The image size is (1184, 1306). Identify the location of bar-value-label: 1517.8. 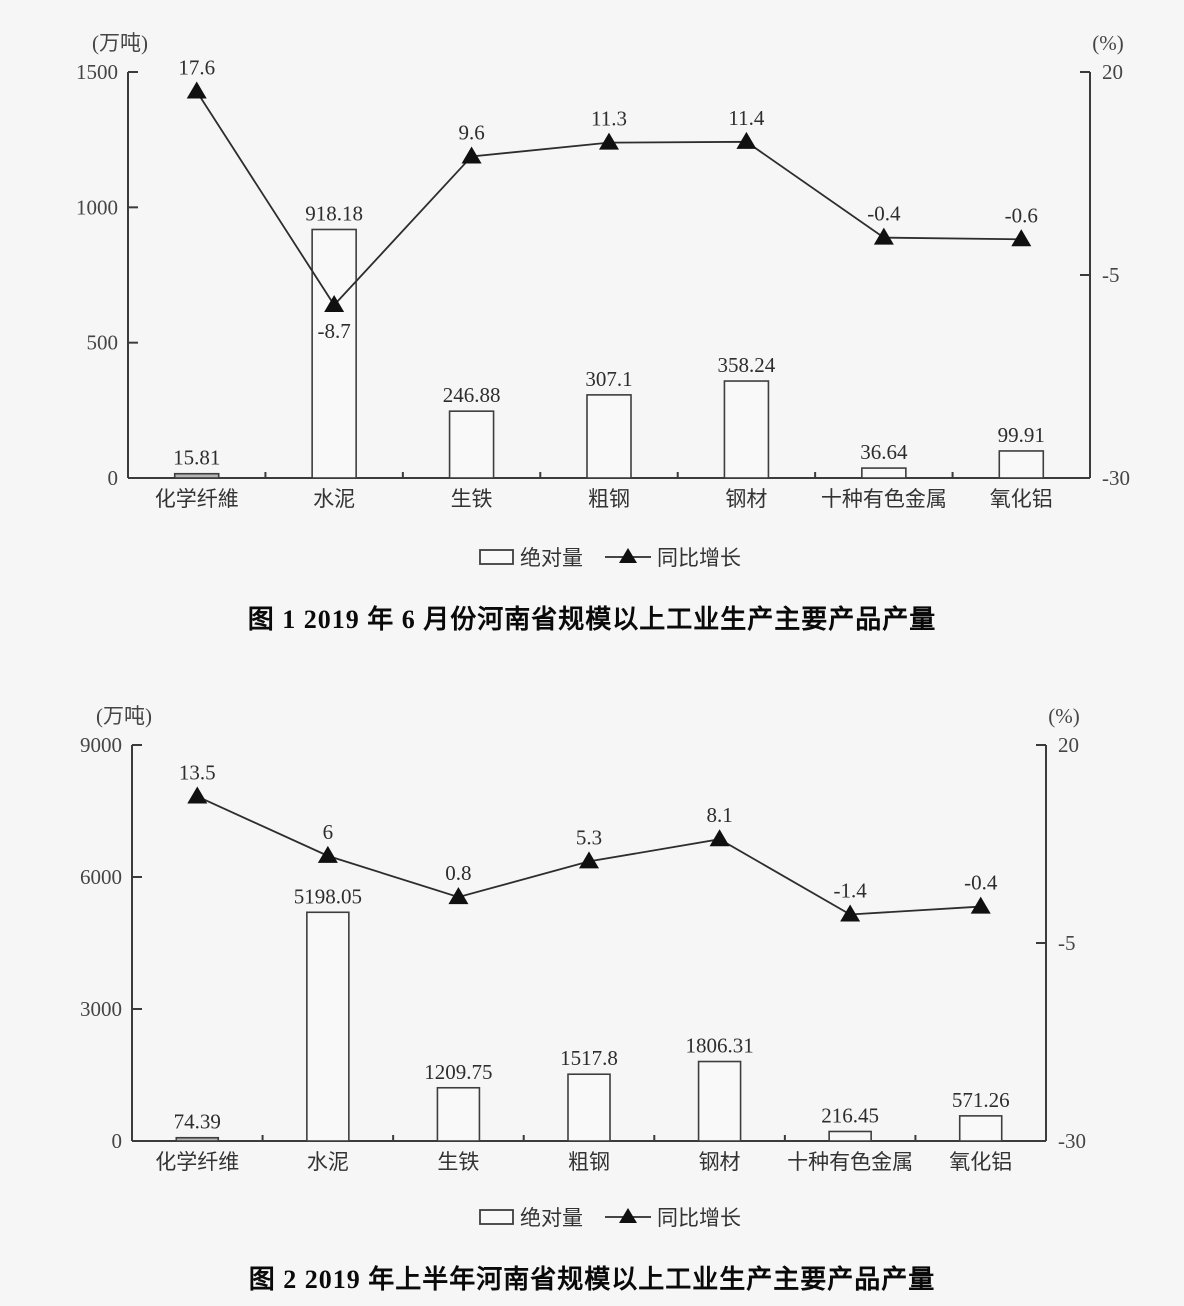
(589, 1058).